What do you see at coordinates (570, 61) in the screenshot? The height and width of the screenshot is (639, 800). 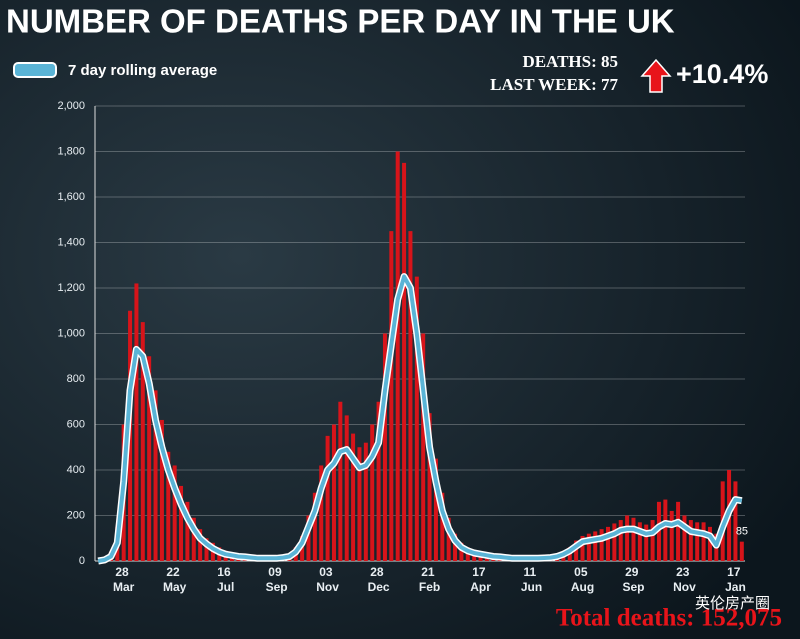 I see `deaths-stat: DEATHS: 85` at bounding box center [570, 61].